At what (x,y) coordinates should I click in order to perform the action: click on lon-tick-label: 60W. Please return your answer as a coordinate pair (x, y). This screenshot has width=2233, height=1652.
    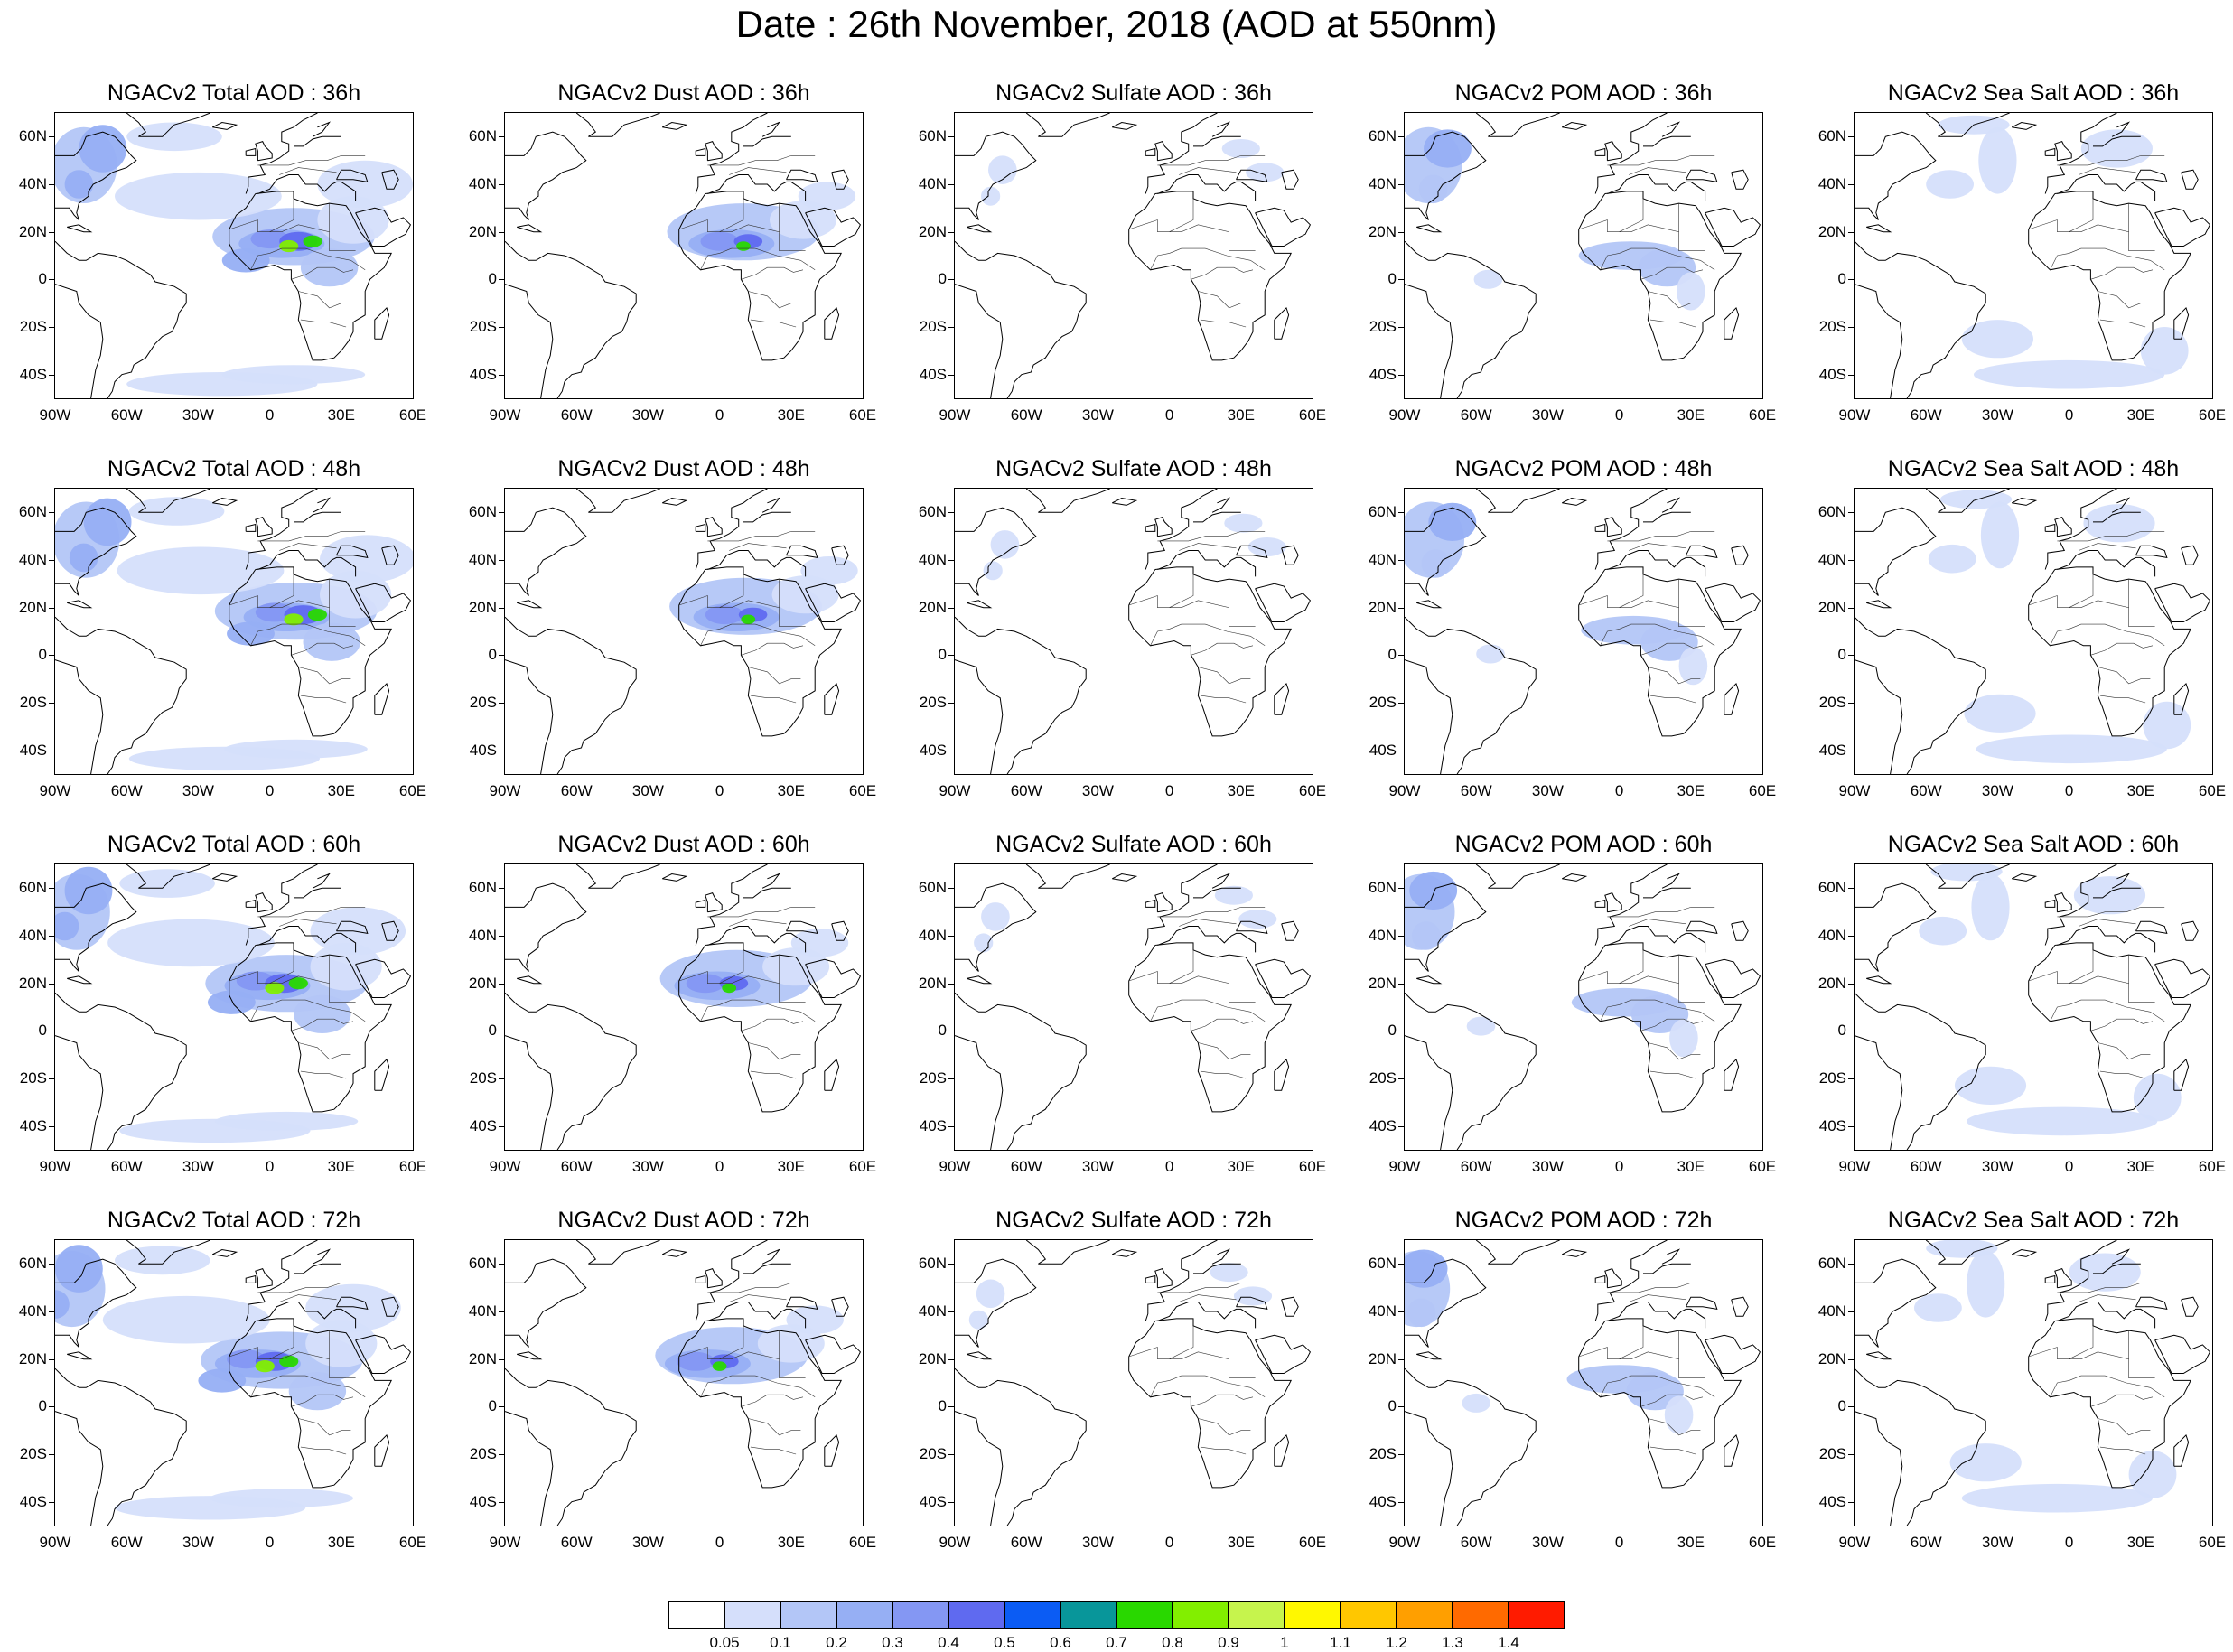
    Looking at the image, I should click on (1476, 1166).